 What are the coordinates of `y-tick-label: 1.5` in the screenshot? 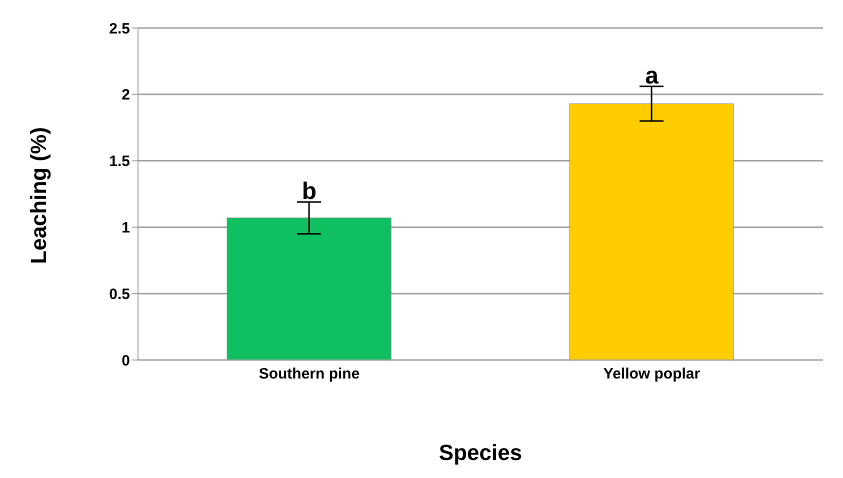 It's located at (119, 161).